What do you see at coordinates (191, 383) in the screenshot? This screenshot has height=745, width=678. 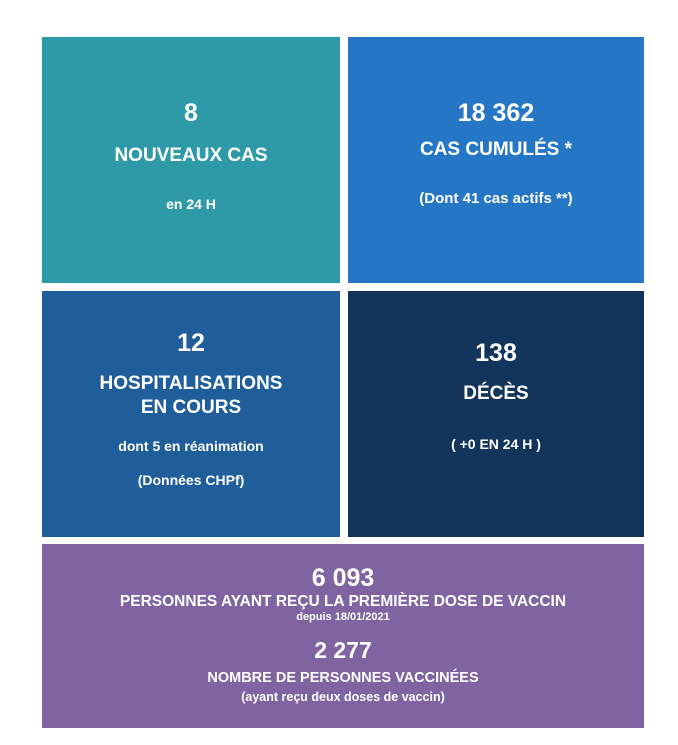 I see `hospital-label-1: HOSPITALISATIONS` at bounding box center [191, 383].